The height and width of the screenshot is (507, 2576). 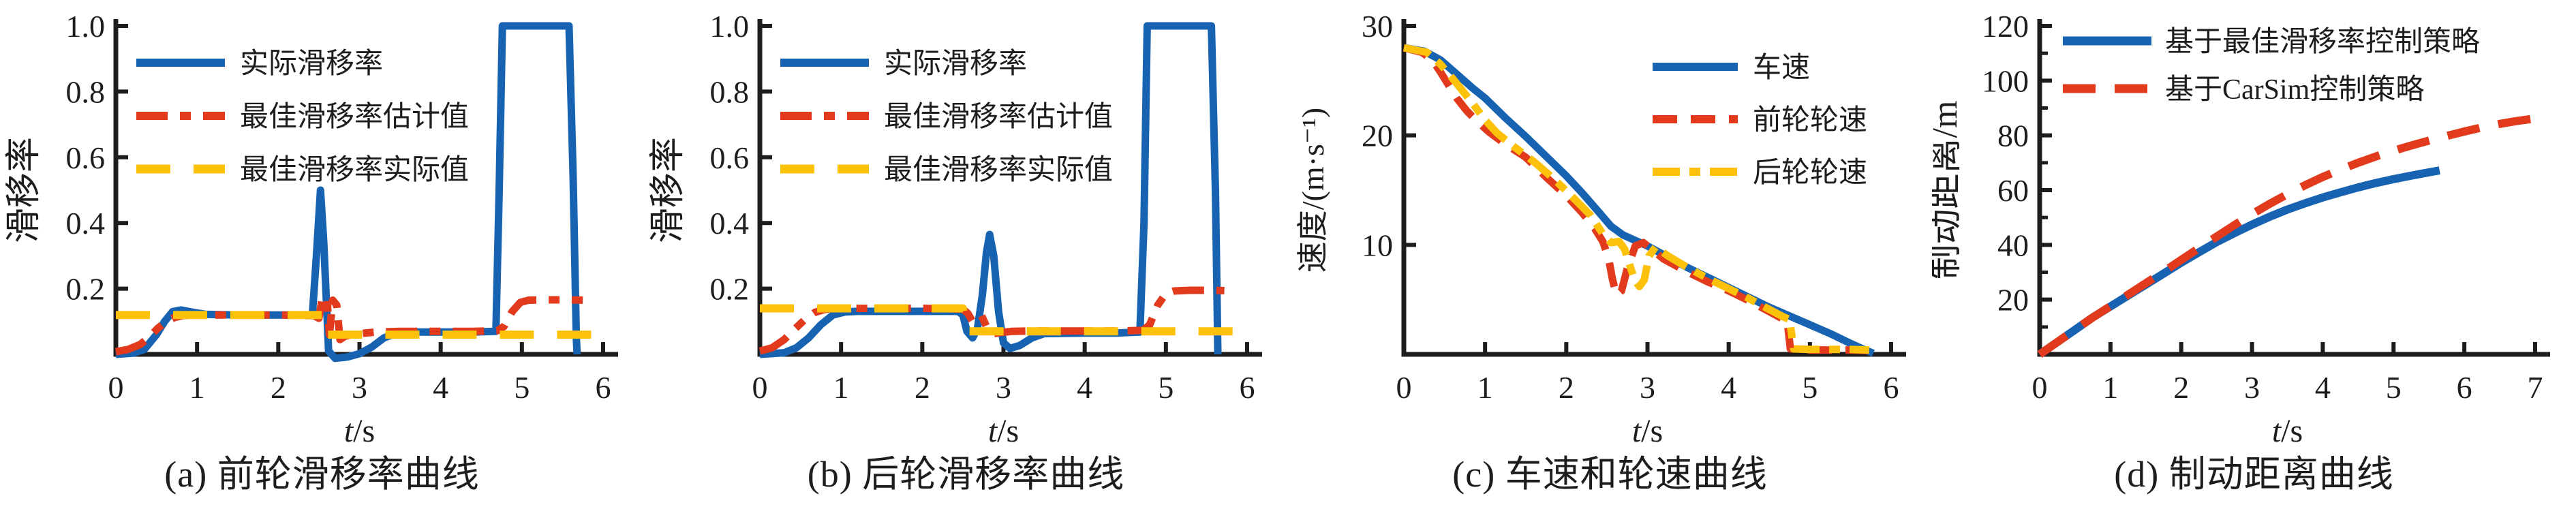 I want to click on y-tick-label: 30, so click(x=1377, y=26).